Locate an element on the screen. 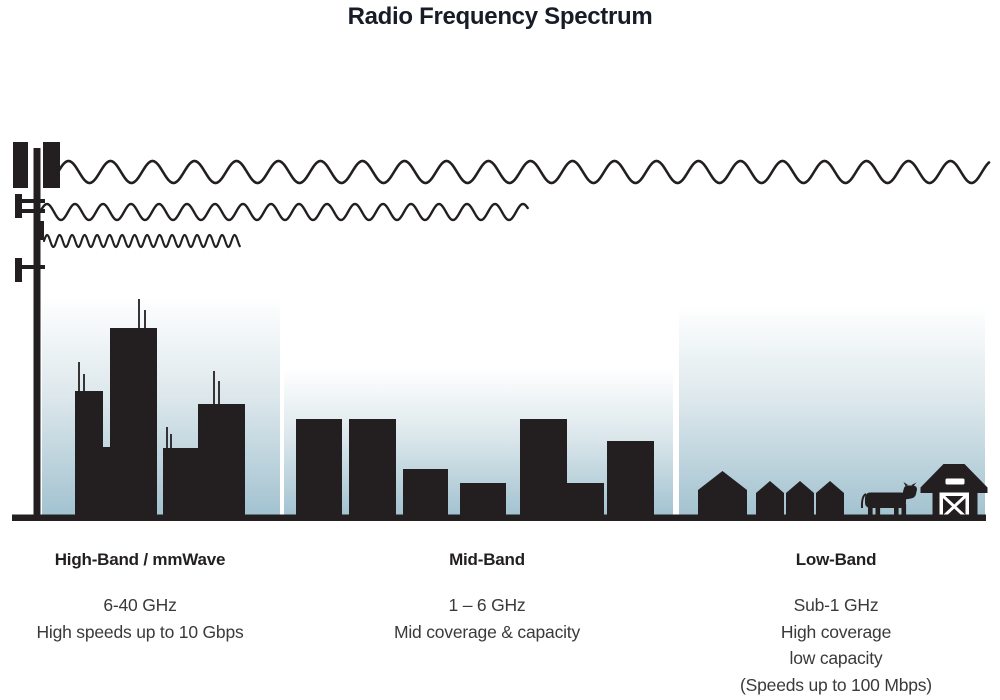  mid-band-label: Mid-Band is located at coordinates (487, 560).